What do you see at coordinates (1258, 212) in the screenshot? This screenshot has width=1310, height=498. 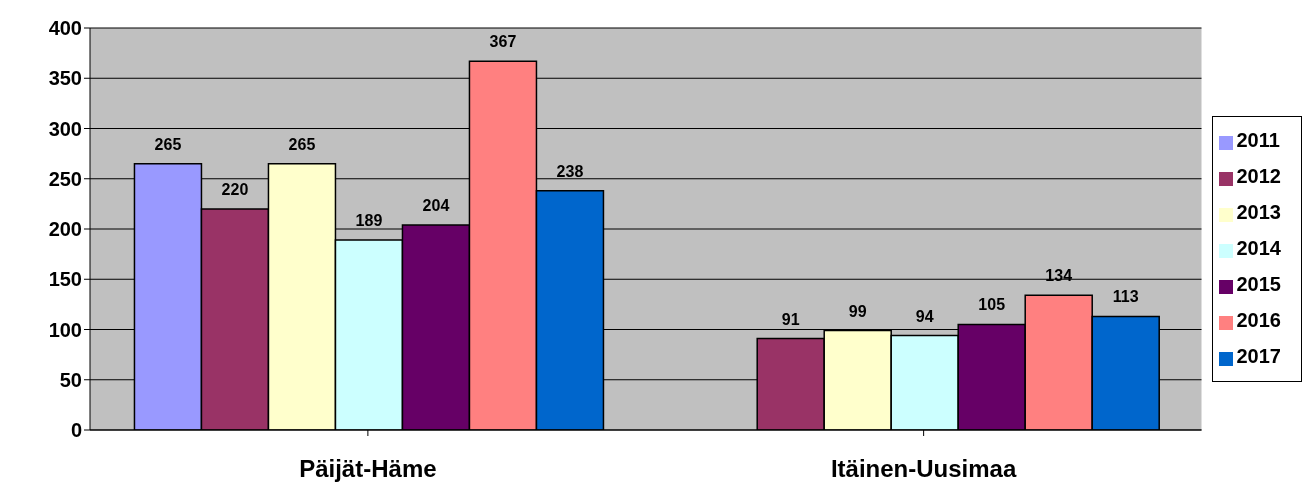 I see `legend-label: 2013` at bounding box center [1258, 212].